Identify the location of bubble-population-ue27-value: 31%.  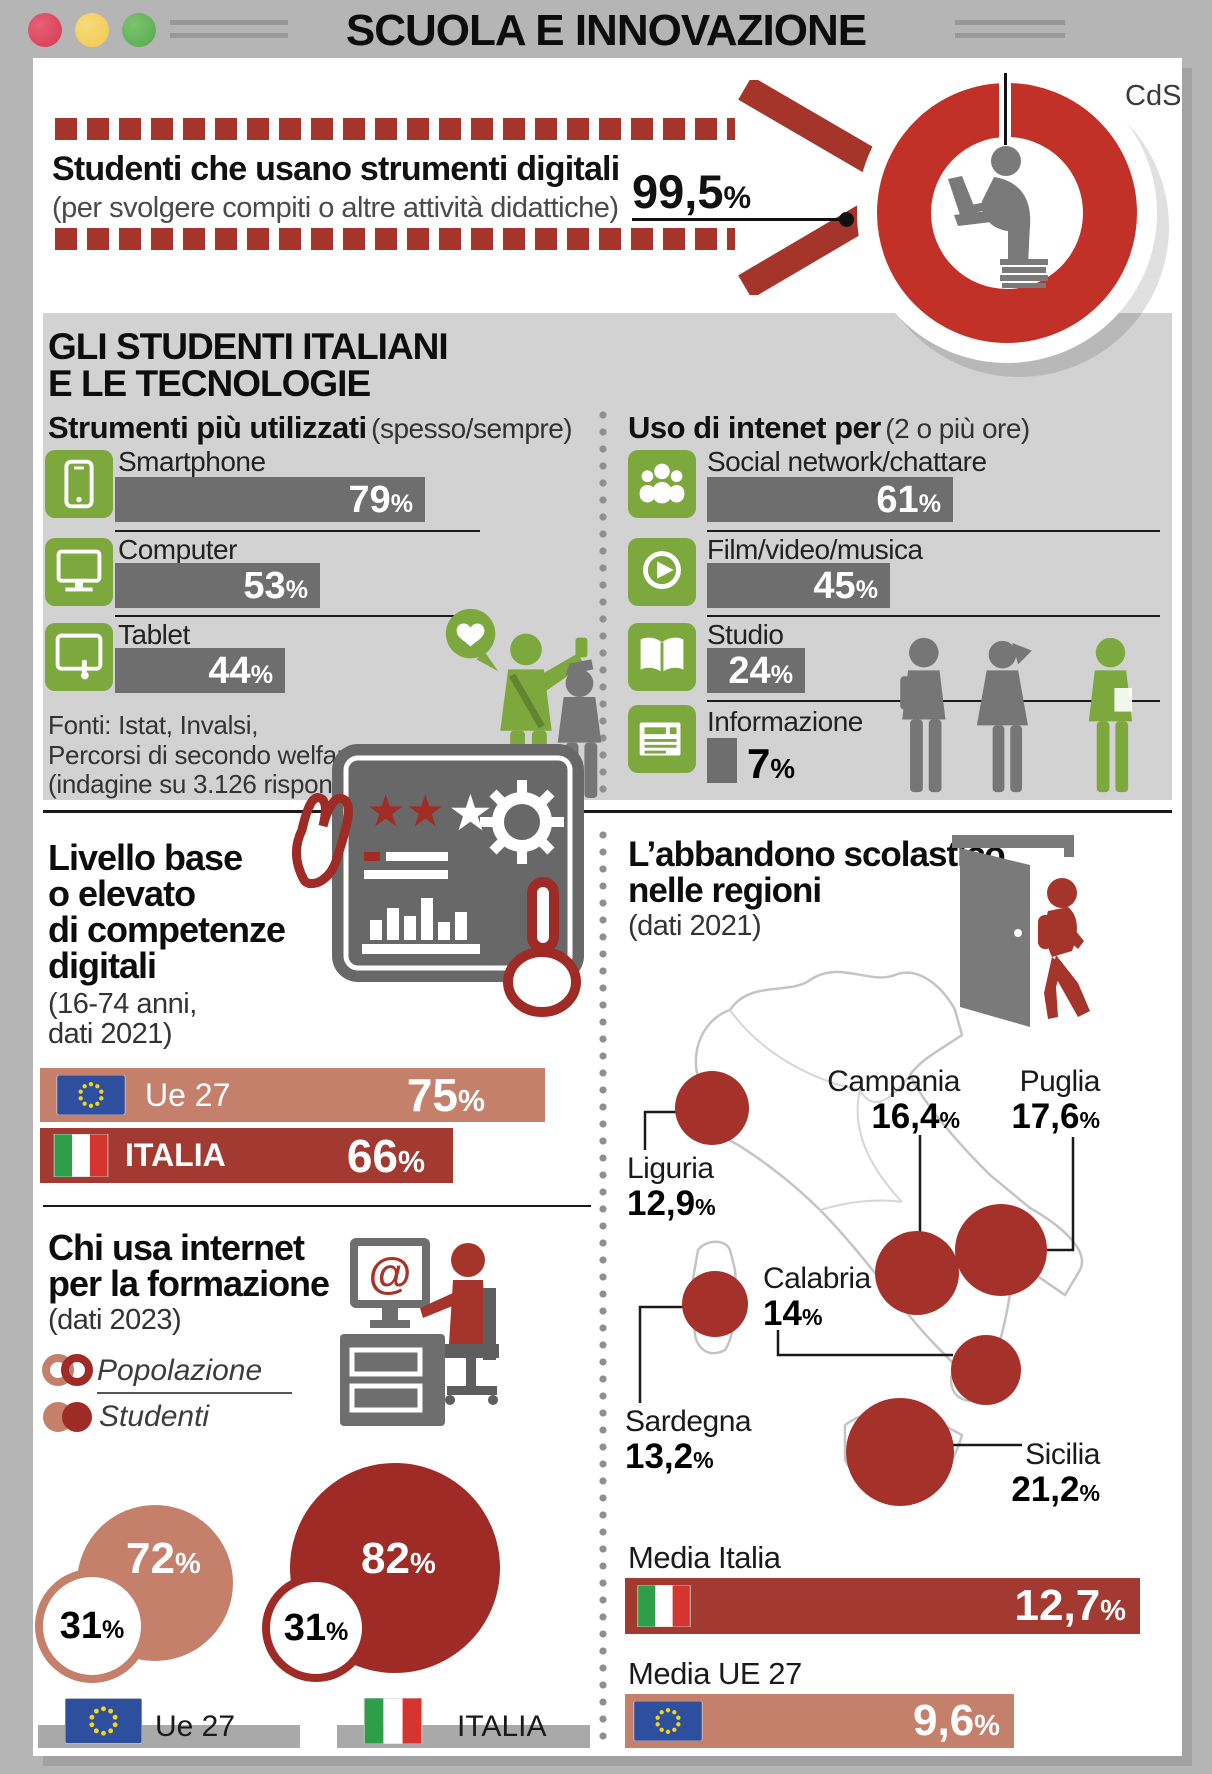
(92, 1626).